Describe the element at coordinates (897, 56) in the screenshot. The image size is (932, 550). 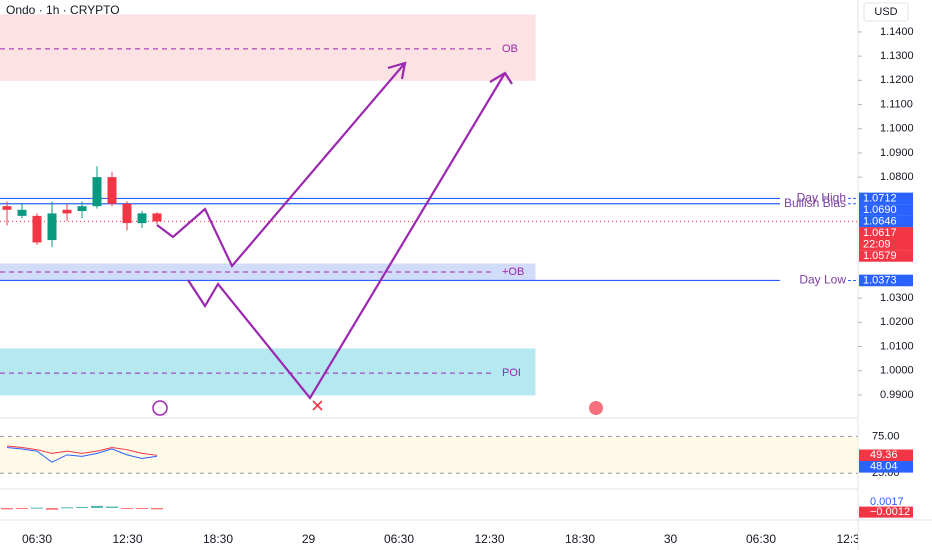
I see `y-tick-label: 1.1300` at that location.